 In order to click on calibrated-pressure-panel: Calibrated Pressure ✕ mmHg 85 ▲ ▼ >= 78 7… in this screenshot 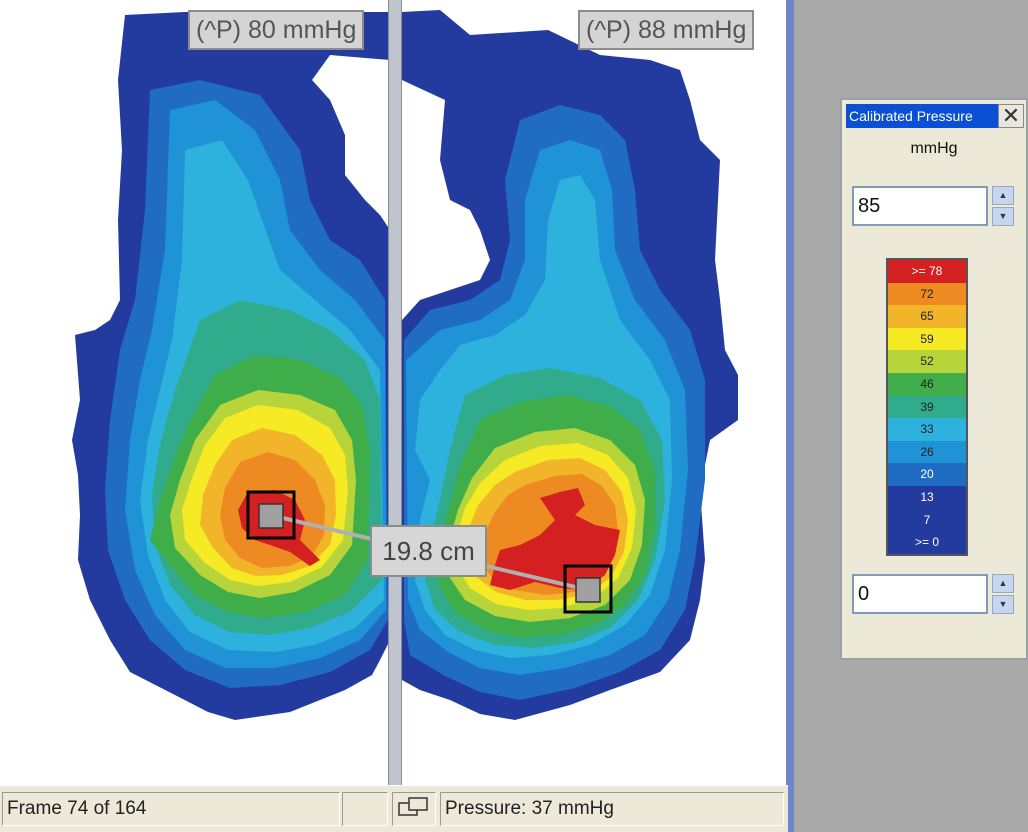, I will do `click(934, 379)`.